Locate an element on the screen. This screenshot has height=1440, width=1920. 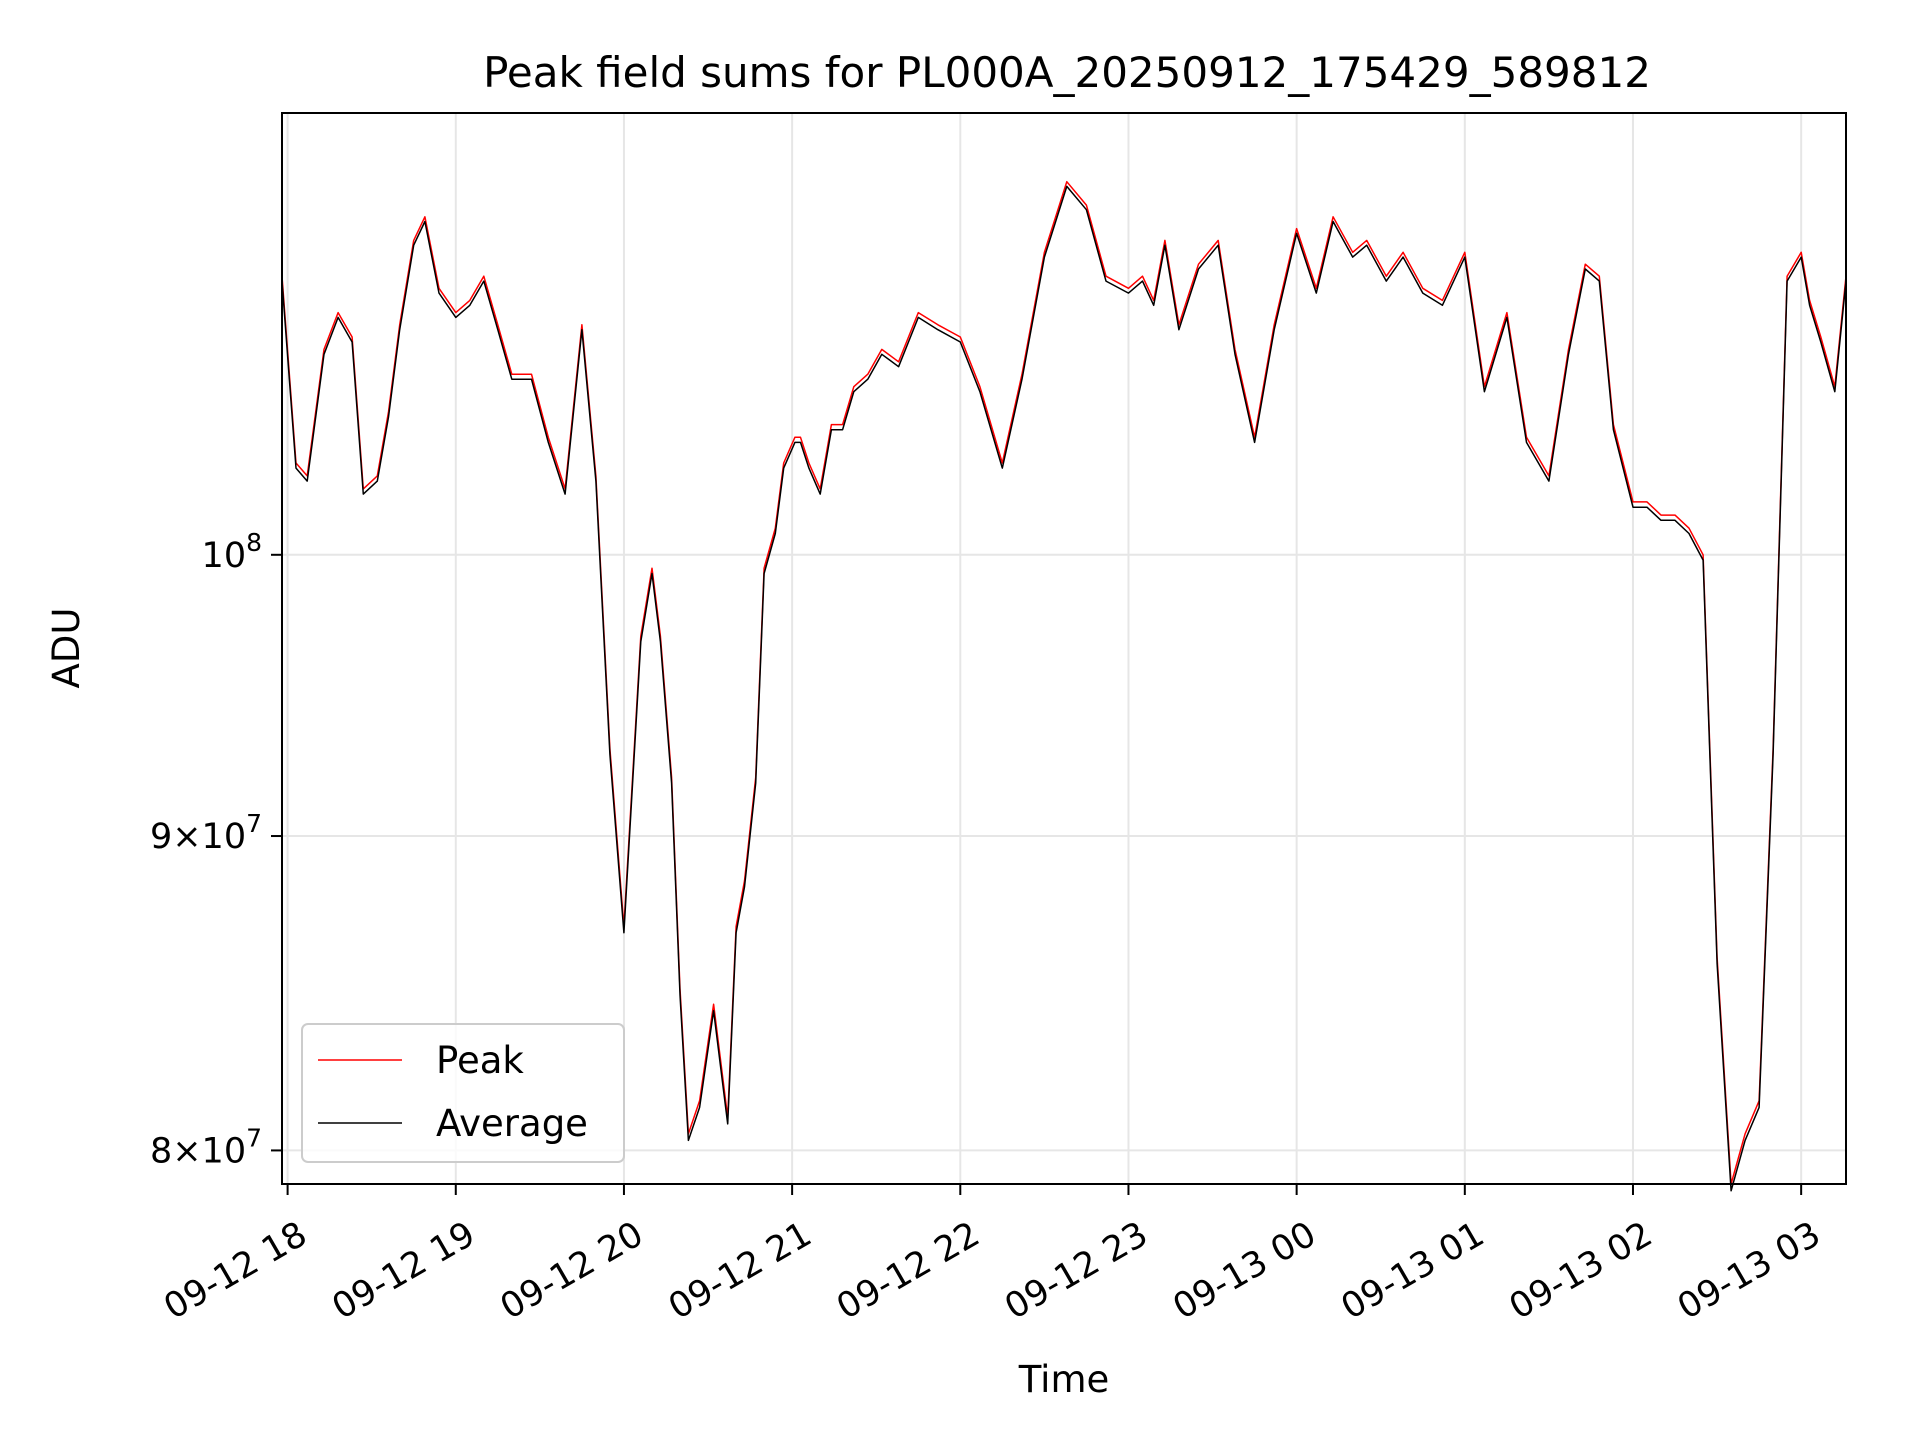
y-tick-label: 8×107 is located at coordinates (206, 1147).